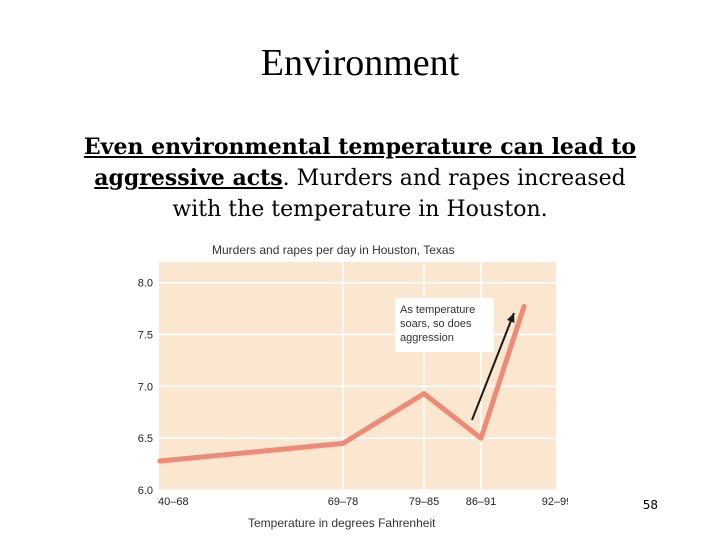 The height and width of the screenshot is (542, 720). What do you see at coordinates (424, 502) in the screenshot?
I see `x-tick-label: 79–85` at bounding box center [424, 502].